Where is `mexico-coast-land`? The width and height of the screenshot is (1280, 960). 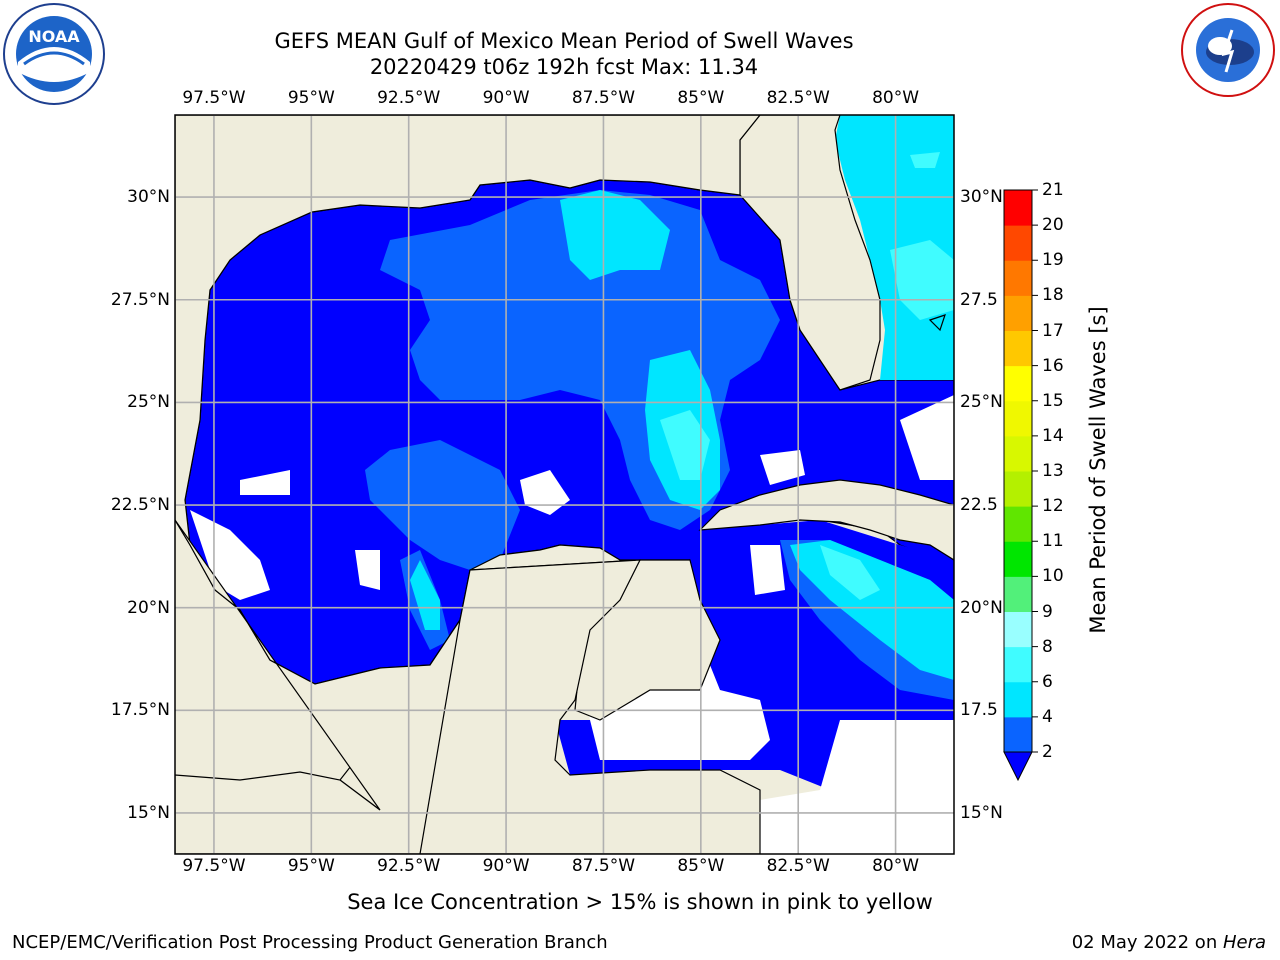
mexico-coast-land is located at coordinates (318, 686).